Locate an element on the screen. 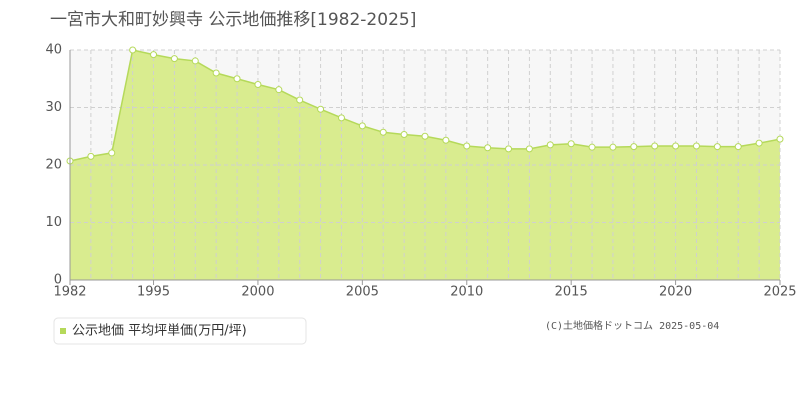  y-tick-label: 10 is located at coordinates (53, 222).